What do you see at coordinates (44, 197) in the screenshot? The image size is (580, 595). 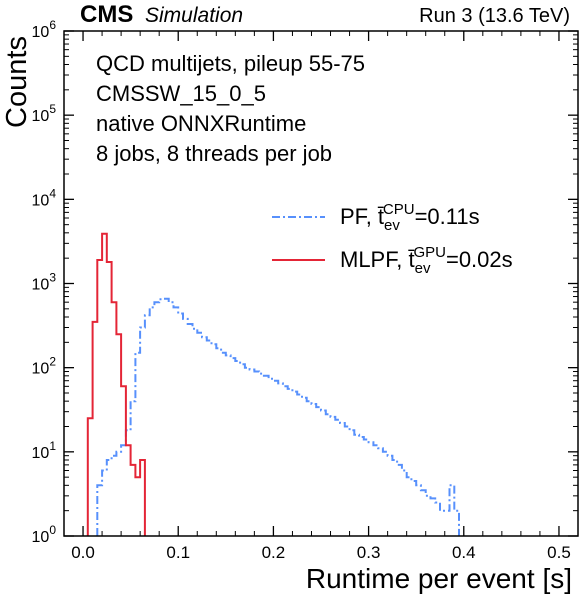 I see `y-tick-label: 10⁴` at bounding box center [44, 197].